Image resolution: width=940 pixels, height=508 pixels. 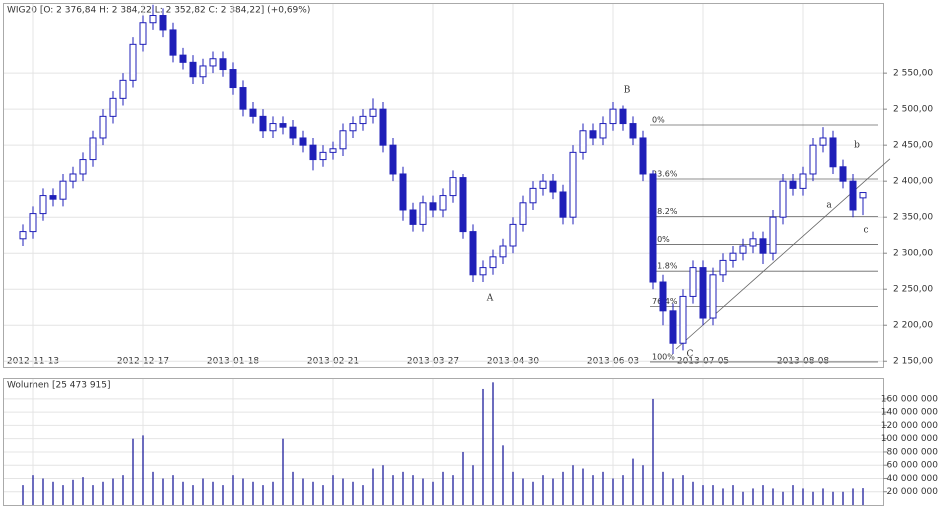 What do you see at coordinates (912, 492) in the screenshot?
I see `y2-tick-label: 20 000 000` at bounding box center [912, 492].